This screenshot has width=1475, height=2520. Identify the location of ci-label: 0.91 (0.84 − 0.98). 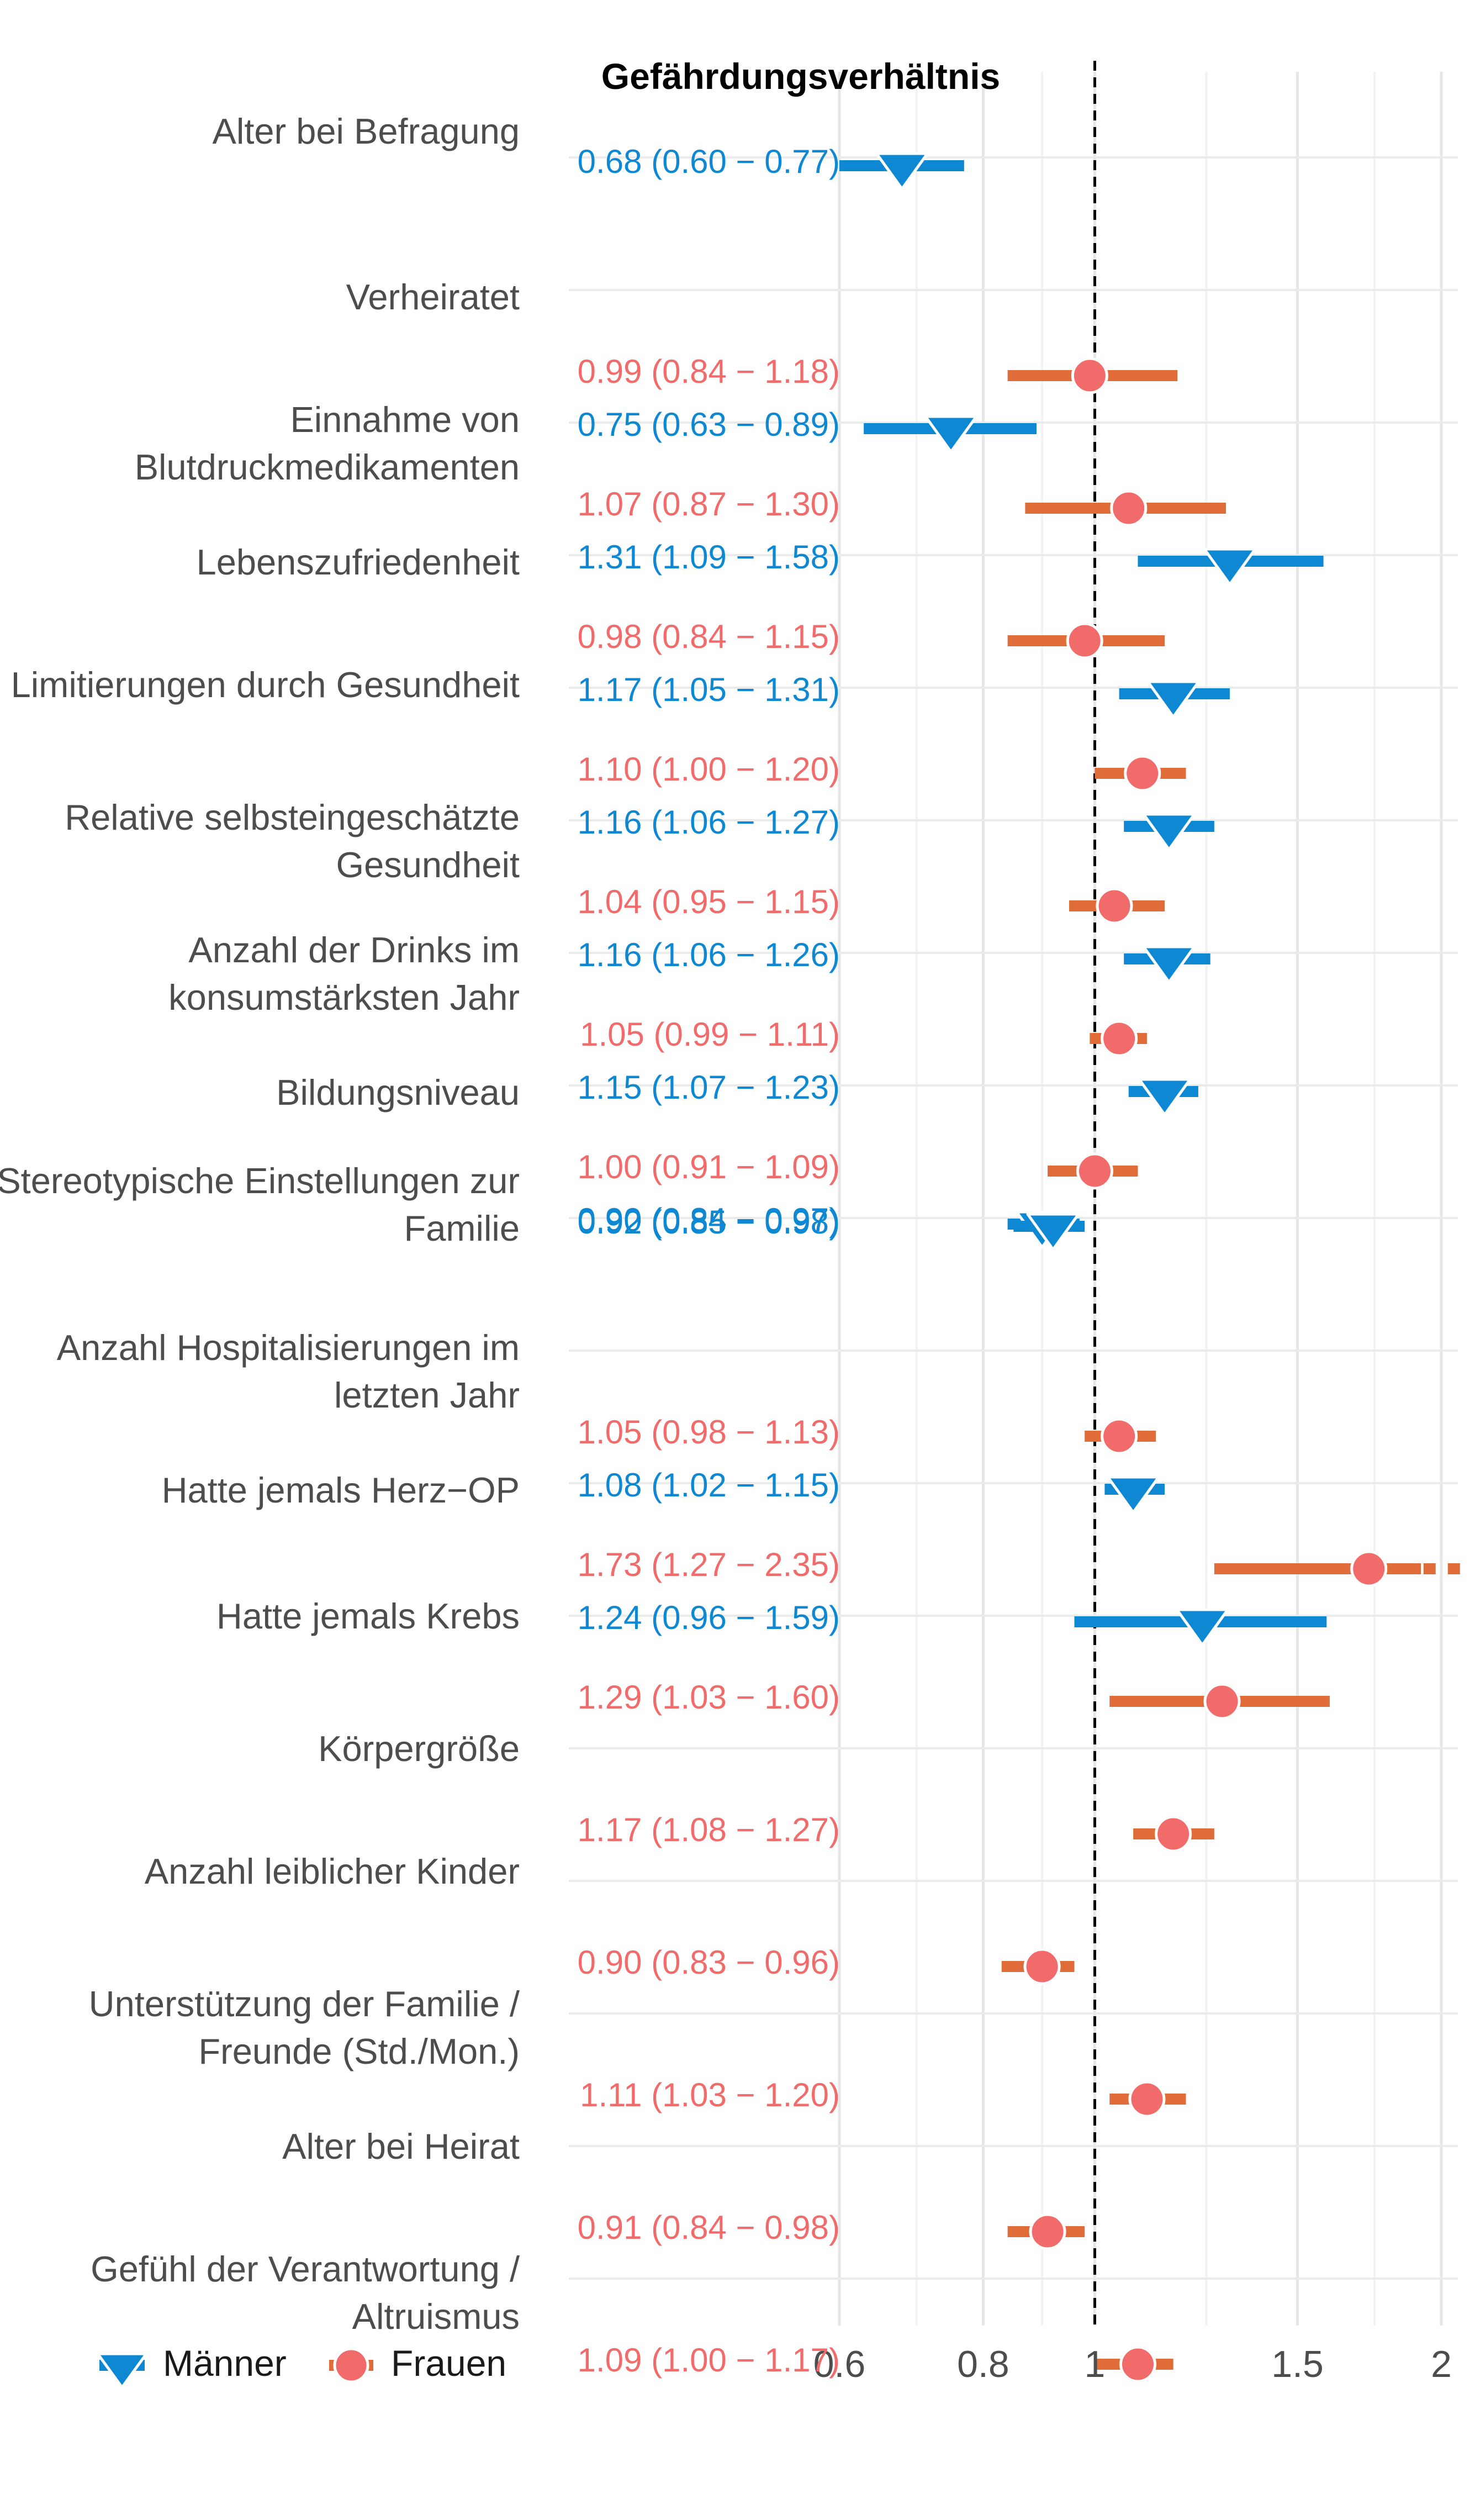
(709, 2227).